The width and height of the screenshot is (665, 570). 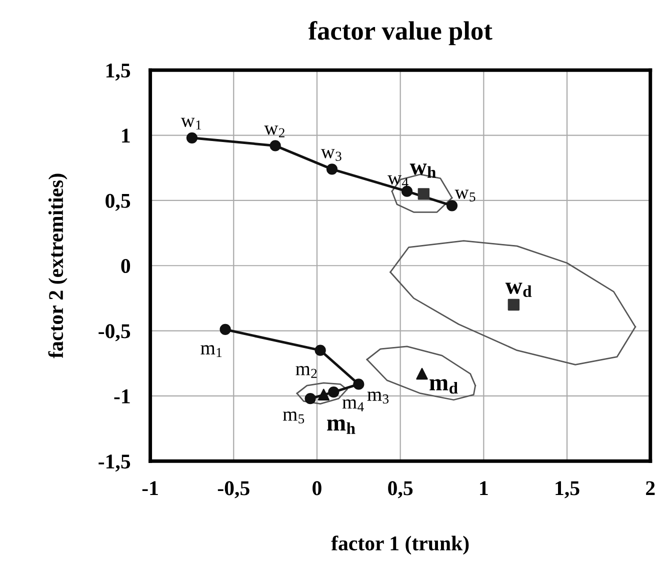 What do you see at coordinates (568, 489) in the screenshot?
I see `x-tick-label: 1,5` at bounding box center [568, 489].